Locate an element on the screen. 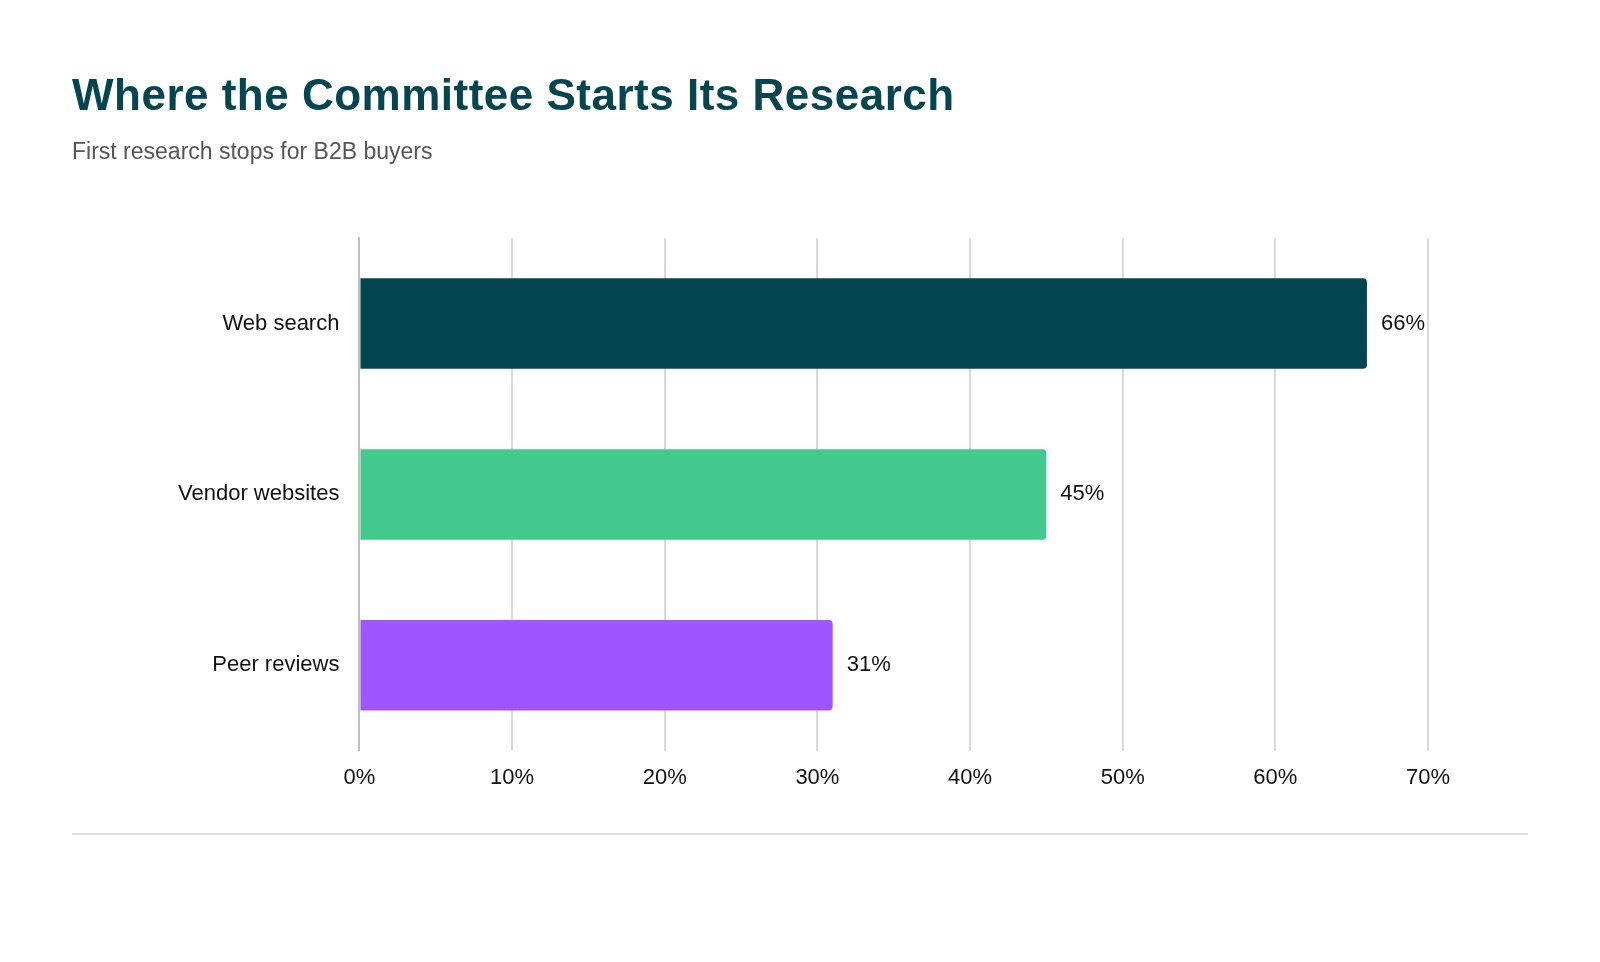  data-label: 66% is located at coordinates (1402, 322).